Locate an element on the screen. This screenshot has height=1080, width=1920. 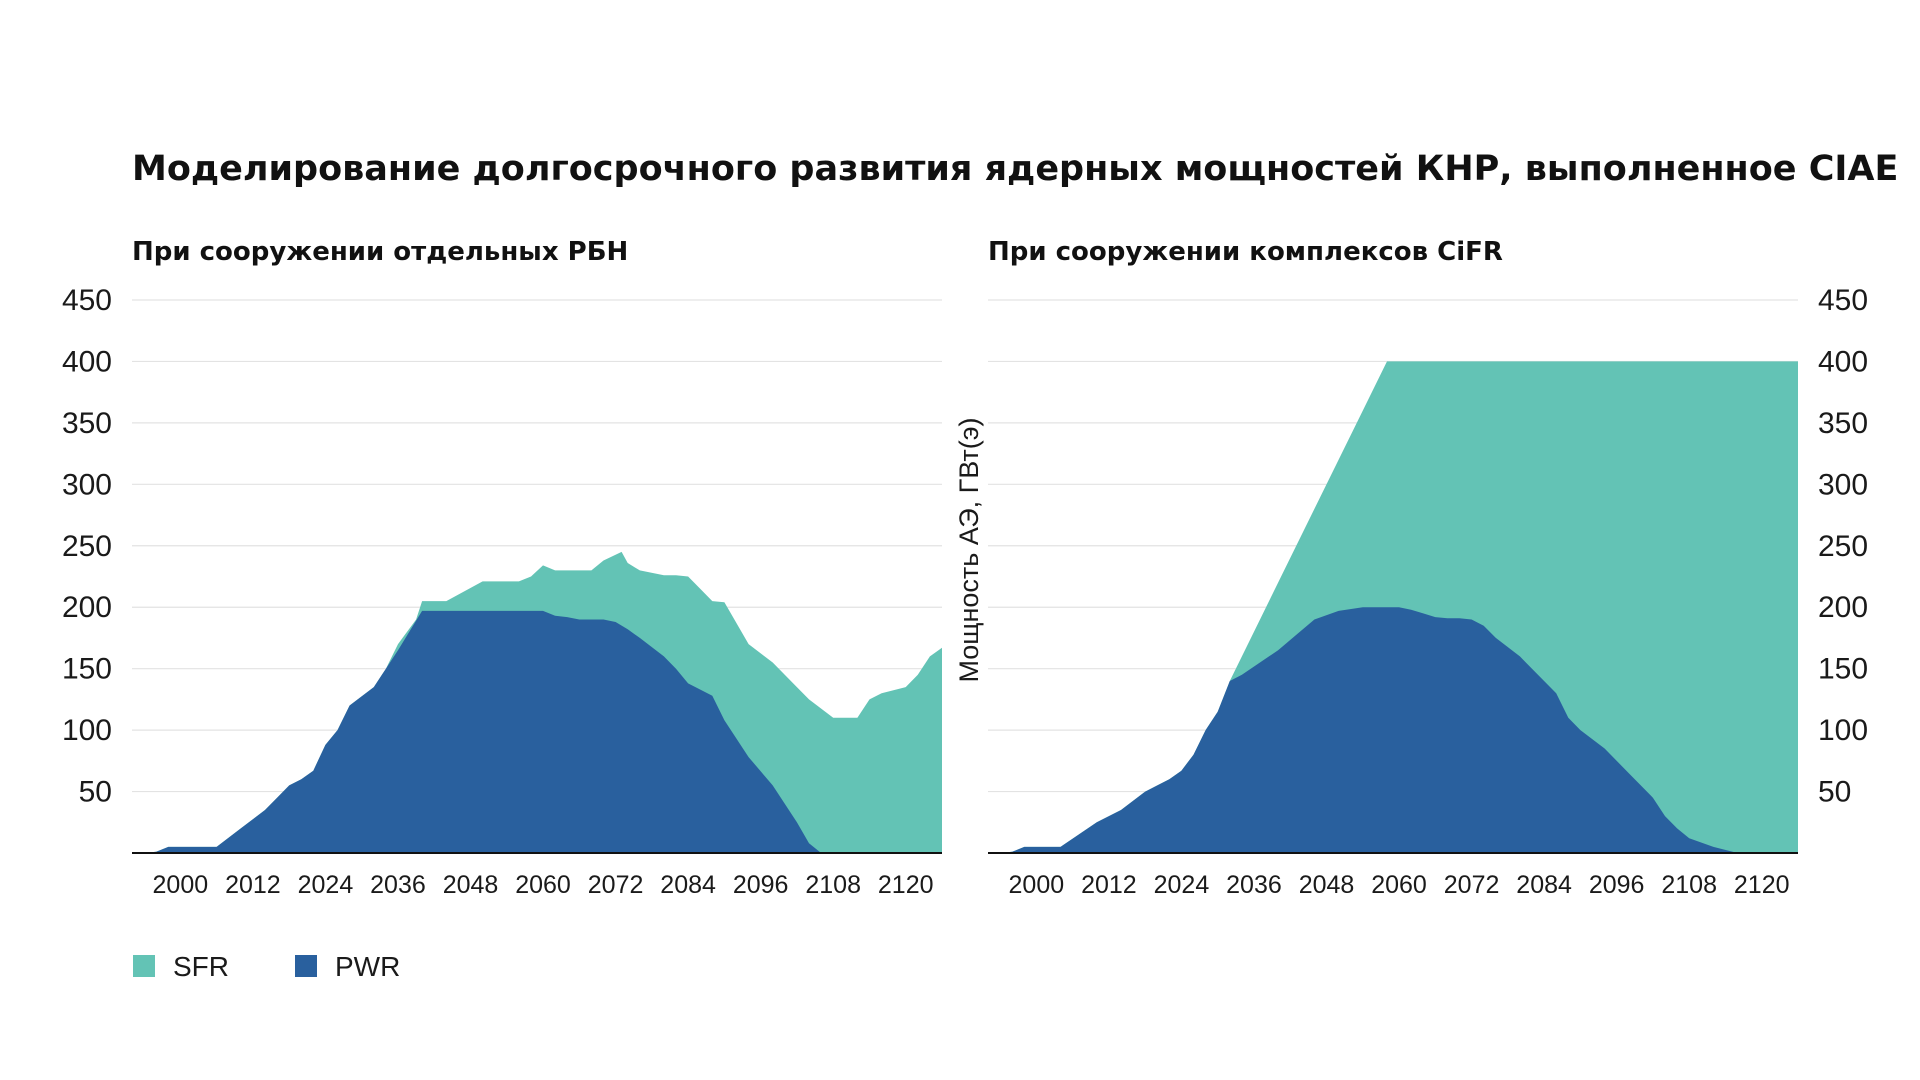
legend-label-sfr: SFR is located at coordinates (201, 966).